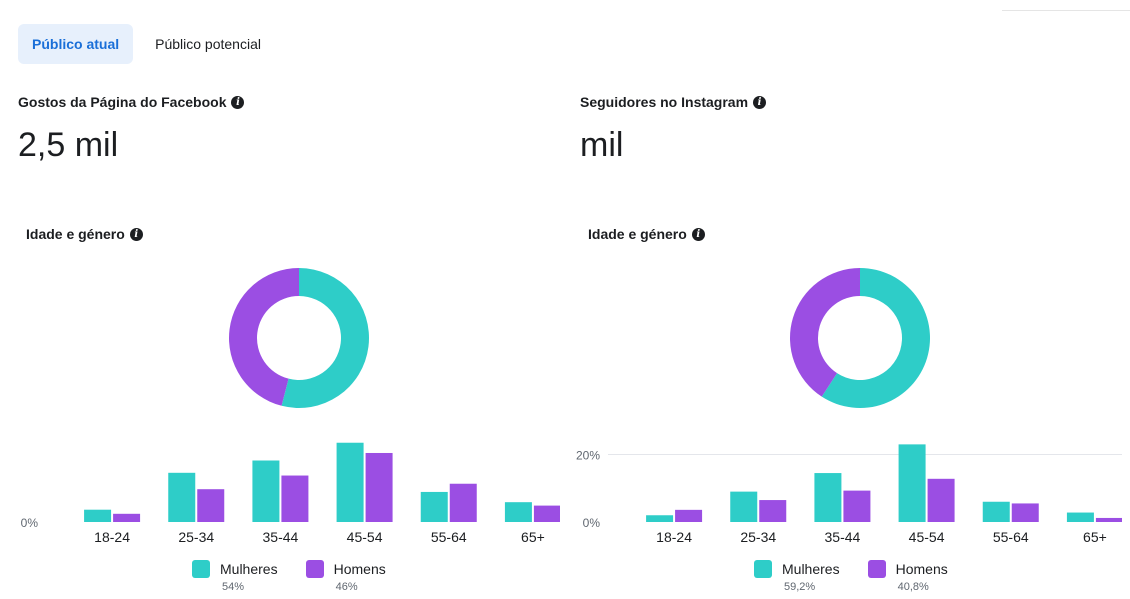  I want to click on legend-item-mulheres: Mulheres 59,2%, so click(797, 576).